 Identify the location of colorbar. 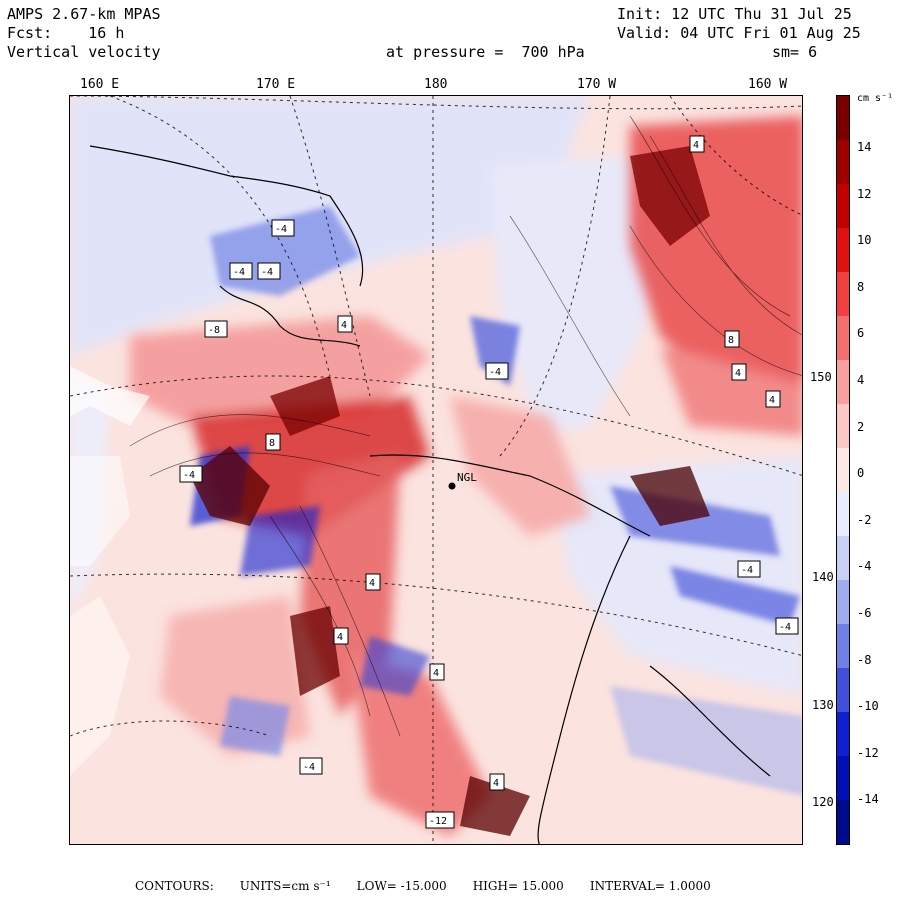
(843, 470).